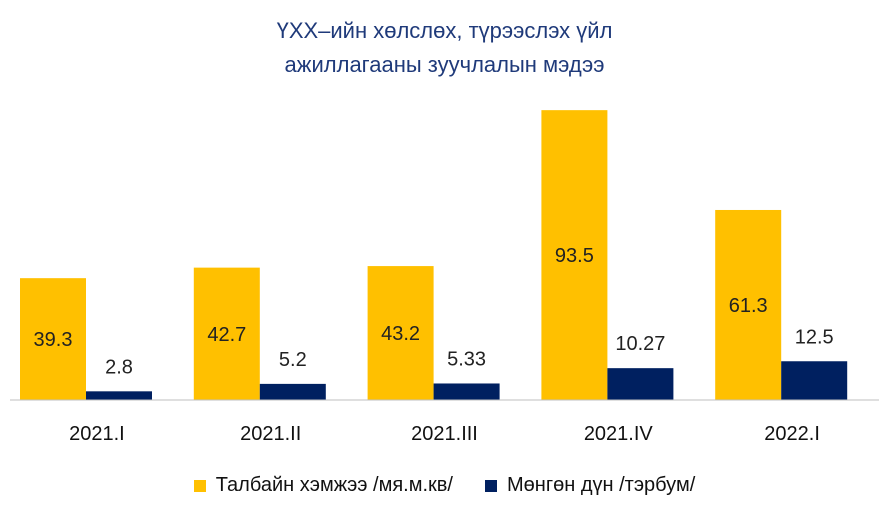  I want to click on data-label-amount: 10.27, so click(640, 344).